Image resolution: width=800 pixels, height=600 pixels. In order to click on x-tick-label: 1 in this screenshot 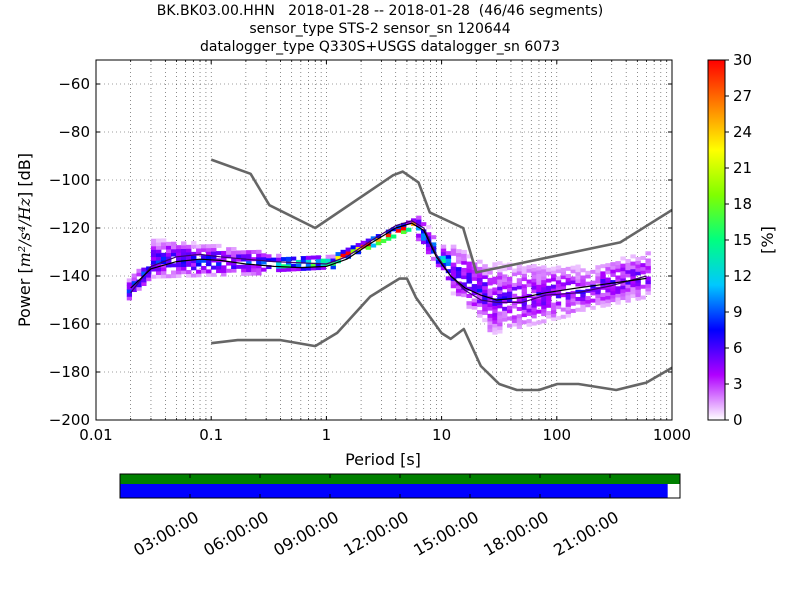, I will do `click(327, 435)`.